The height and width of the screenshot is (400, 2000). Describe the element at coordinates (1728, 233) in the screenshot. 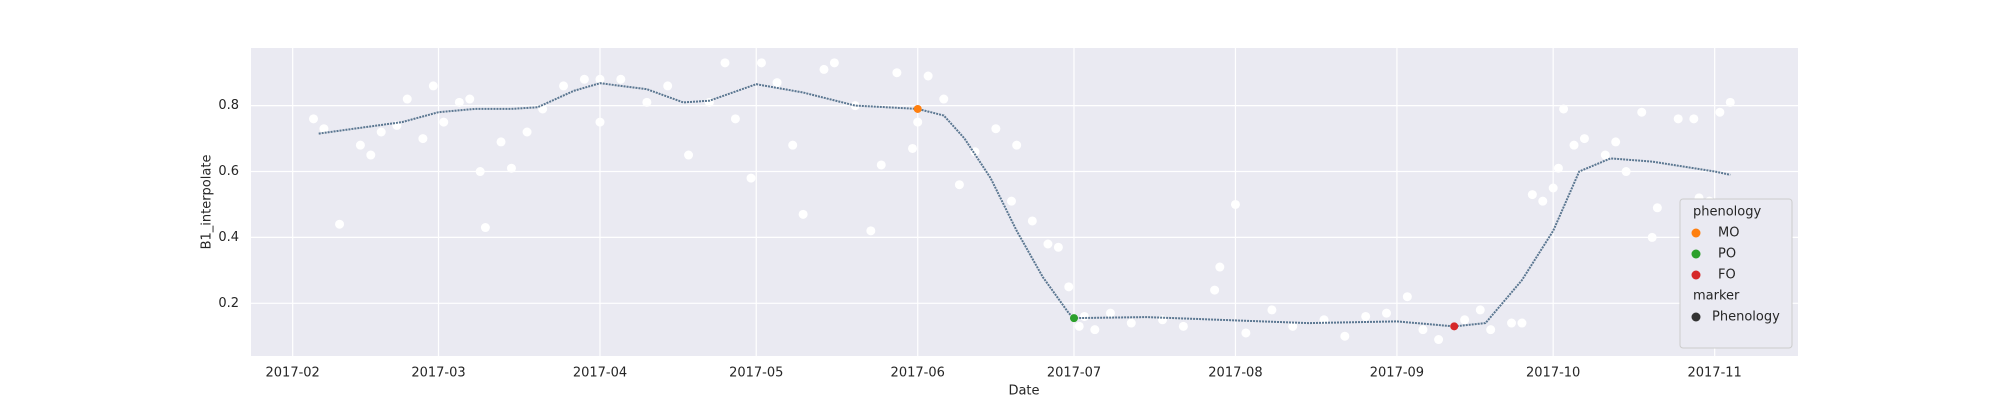

I see `legend-label: MO` at that location.